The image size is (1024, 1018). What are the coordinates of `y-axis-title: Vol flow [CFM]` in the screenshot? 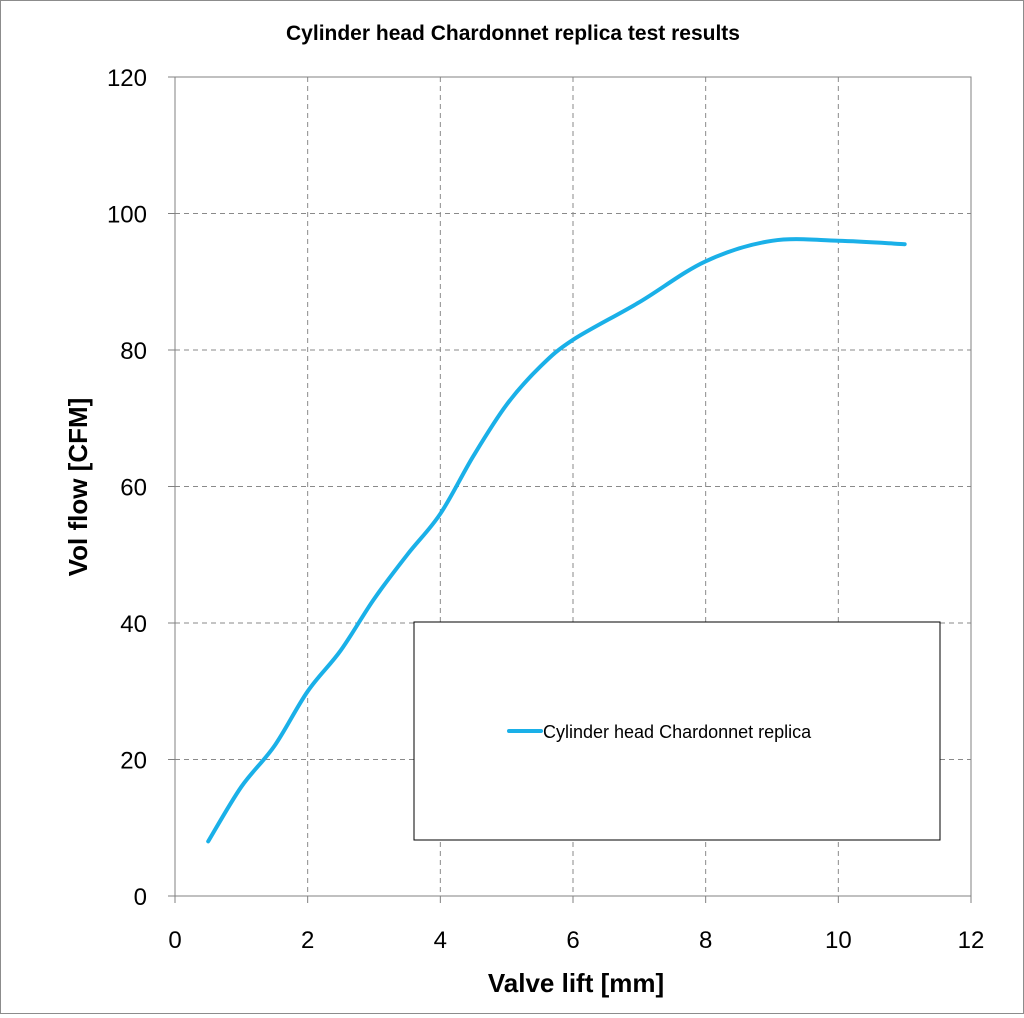 It's located at (78, 487).